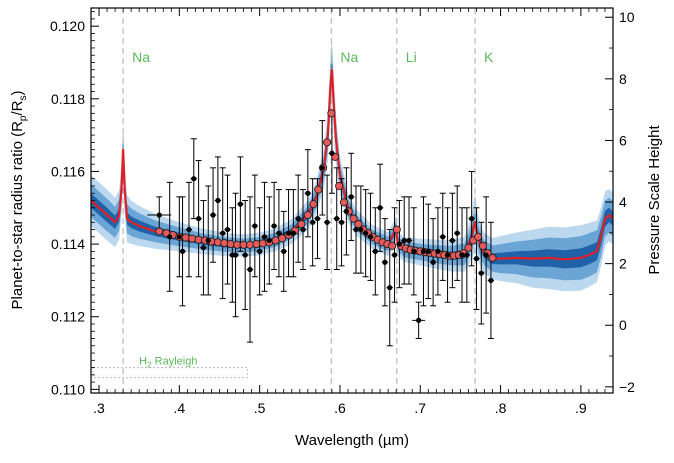 The width and height of the screenshot is (674, 463). What do you see at coordinates (627, 17) in the screenshot?
I see `y2-tick-label: 10` at bounding box center [627, 17].